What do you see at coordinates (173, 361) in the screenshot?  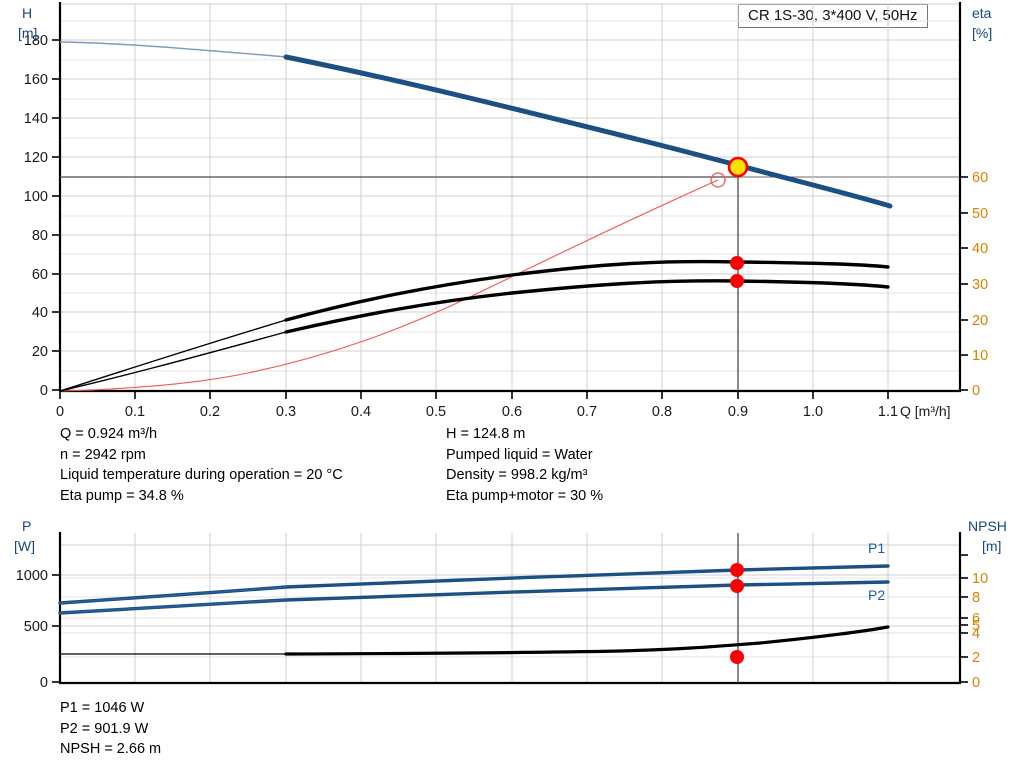 I see `eta-pump-motor-curve-thin` at bounding box center [173, 361].